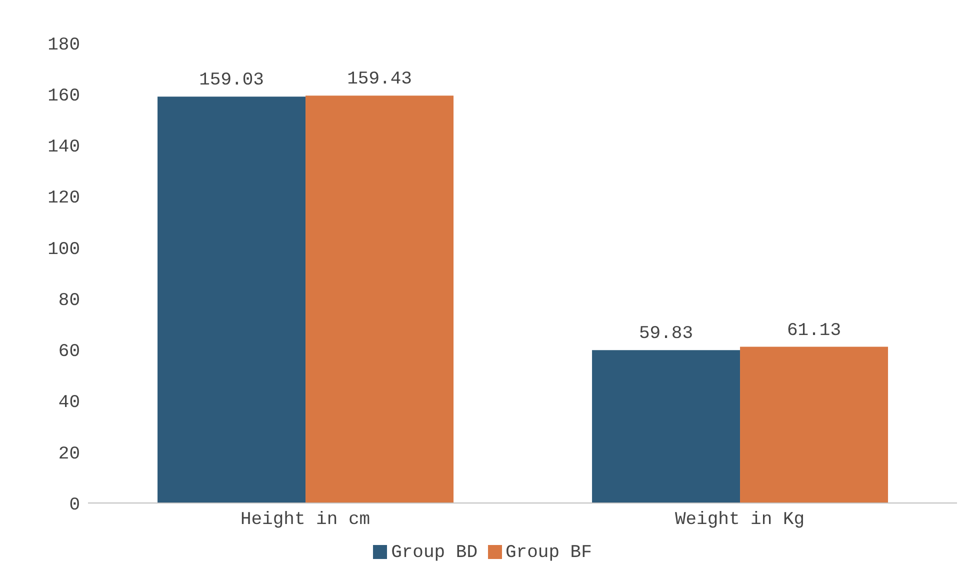 This screenshot has height=581, width=965. What do you see at coordinates (69, 454) in the screenshot?
I see `y-tick-label: 20` at bounding box center [69, 454].